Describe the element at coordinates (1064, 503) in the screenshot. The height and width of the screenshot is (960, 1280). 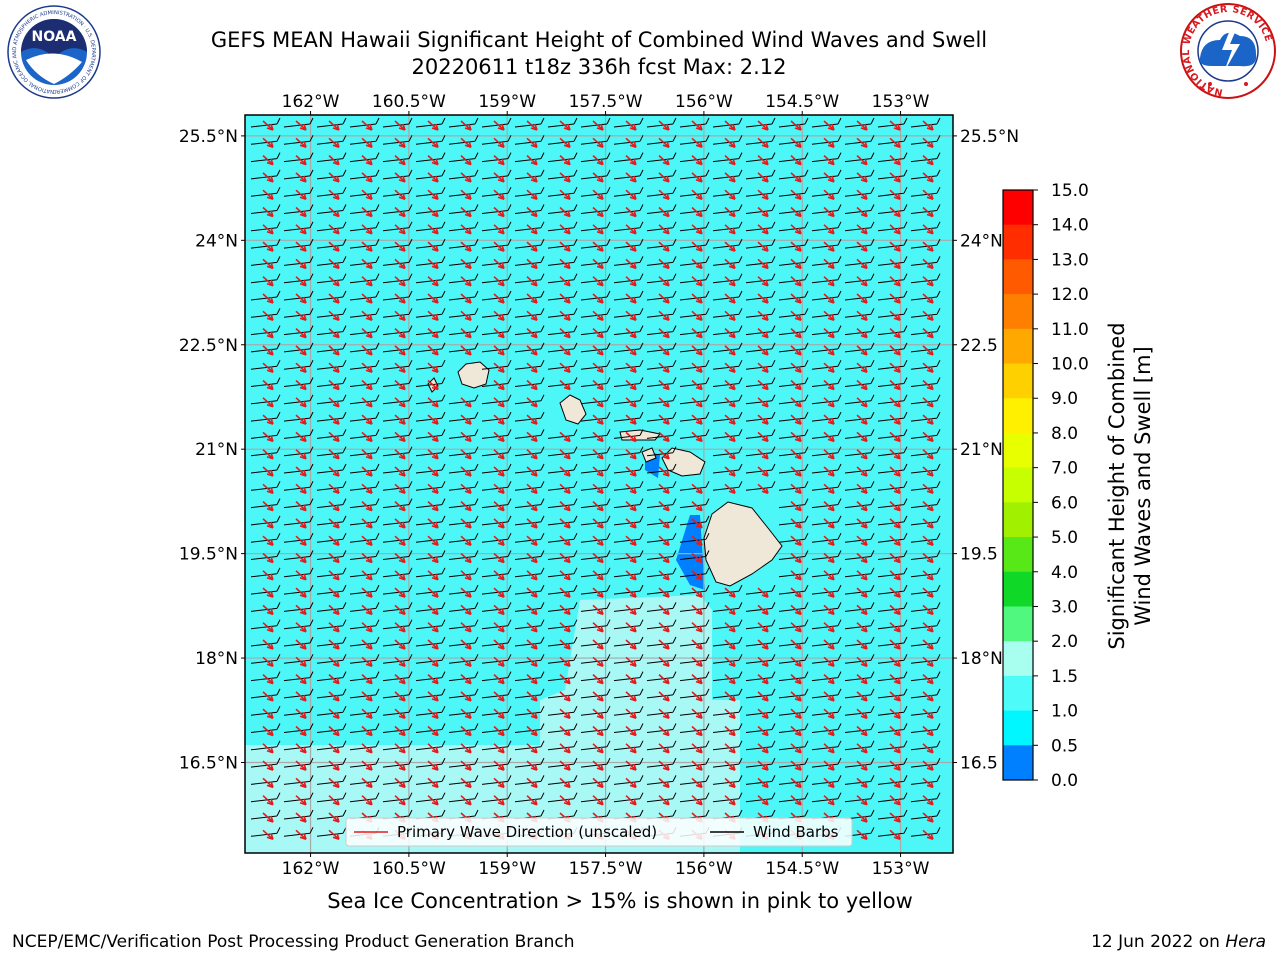
I see `colorbar-tick-label: 6.0` at that location.